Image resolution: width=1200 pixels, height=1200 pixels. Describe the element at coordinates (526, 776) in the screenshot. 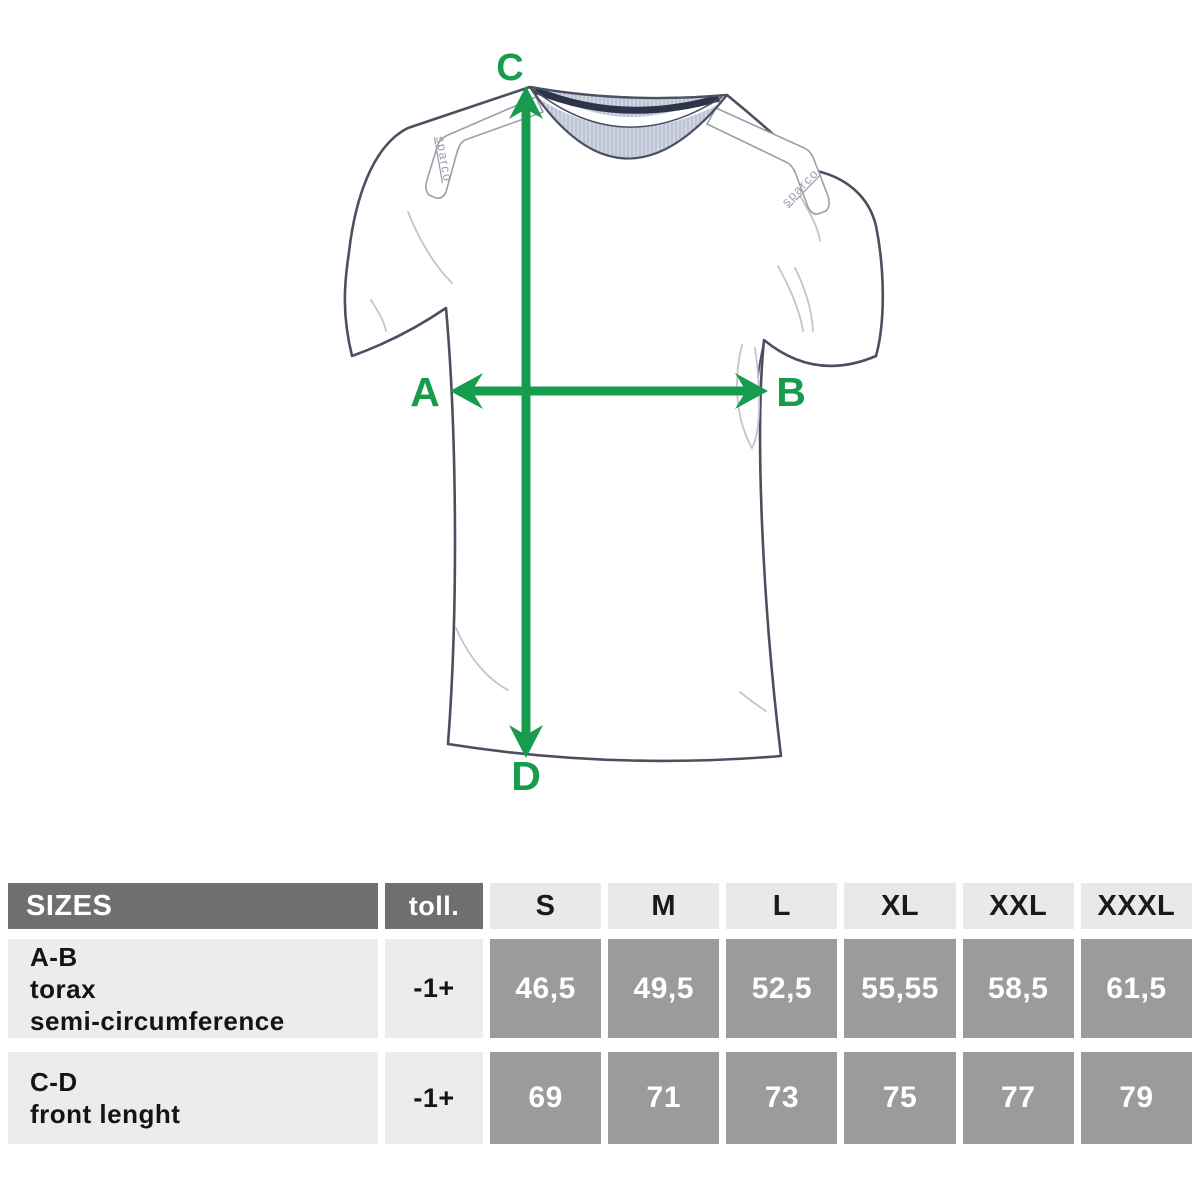

I see `point-label-d: D` at that location.